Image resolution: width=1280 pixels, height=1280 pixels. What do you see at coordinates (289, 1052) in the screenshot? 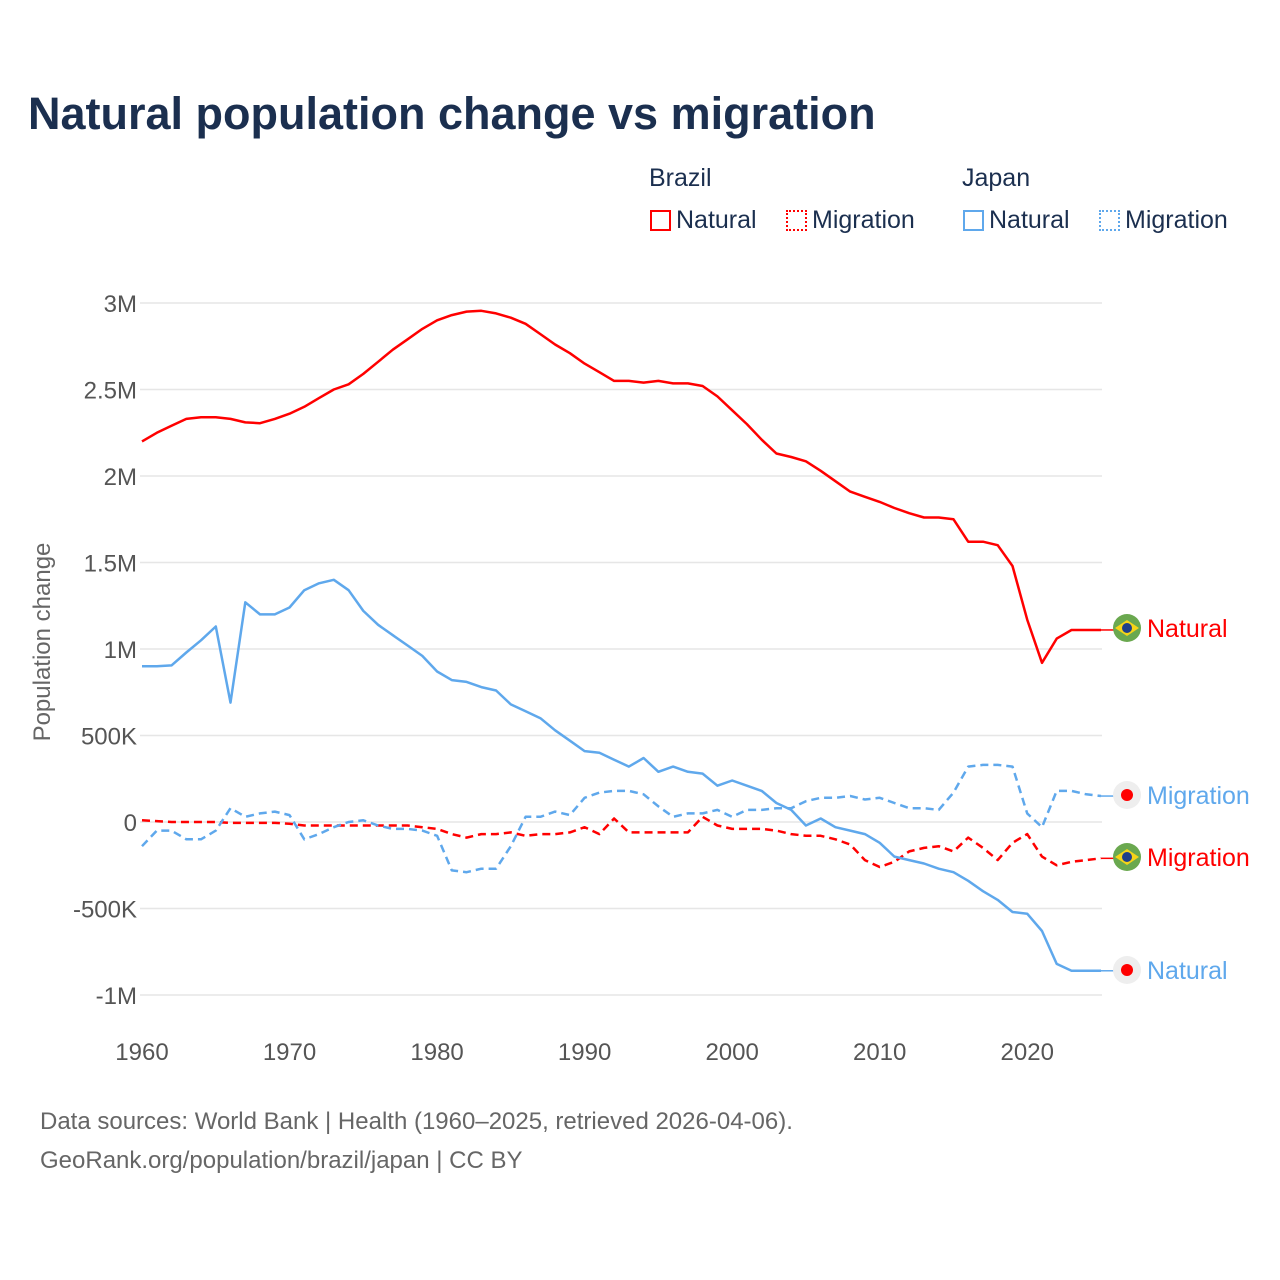
I see `x-tick-label: 1970` at bounding box center [289, 1052].